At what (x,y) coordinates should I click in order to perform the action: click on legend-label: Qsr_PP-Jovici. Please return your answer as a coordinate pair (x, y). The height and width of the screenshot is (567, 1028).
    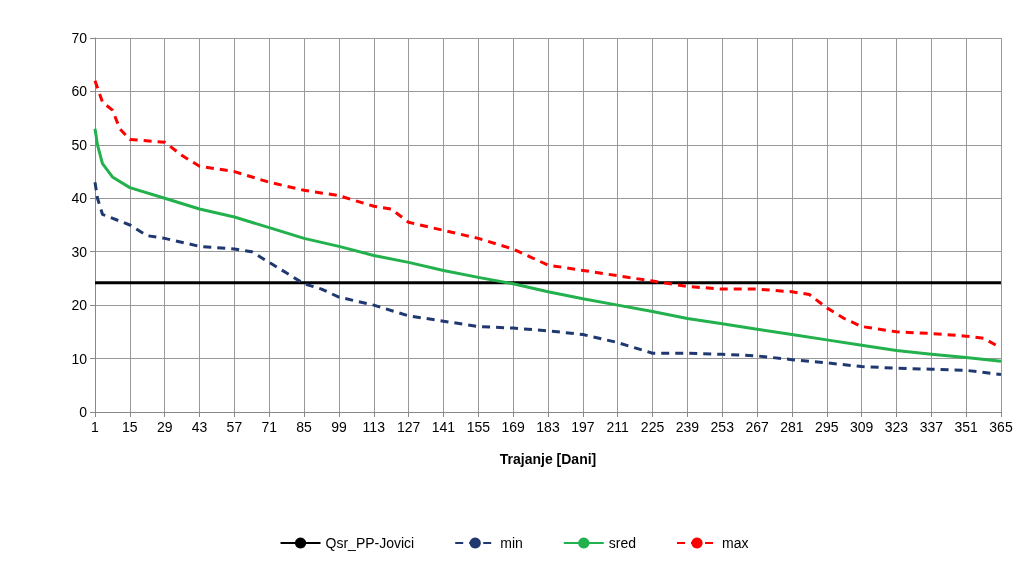
    Looking at the image, I should click on (370, 543).